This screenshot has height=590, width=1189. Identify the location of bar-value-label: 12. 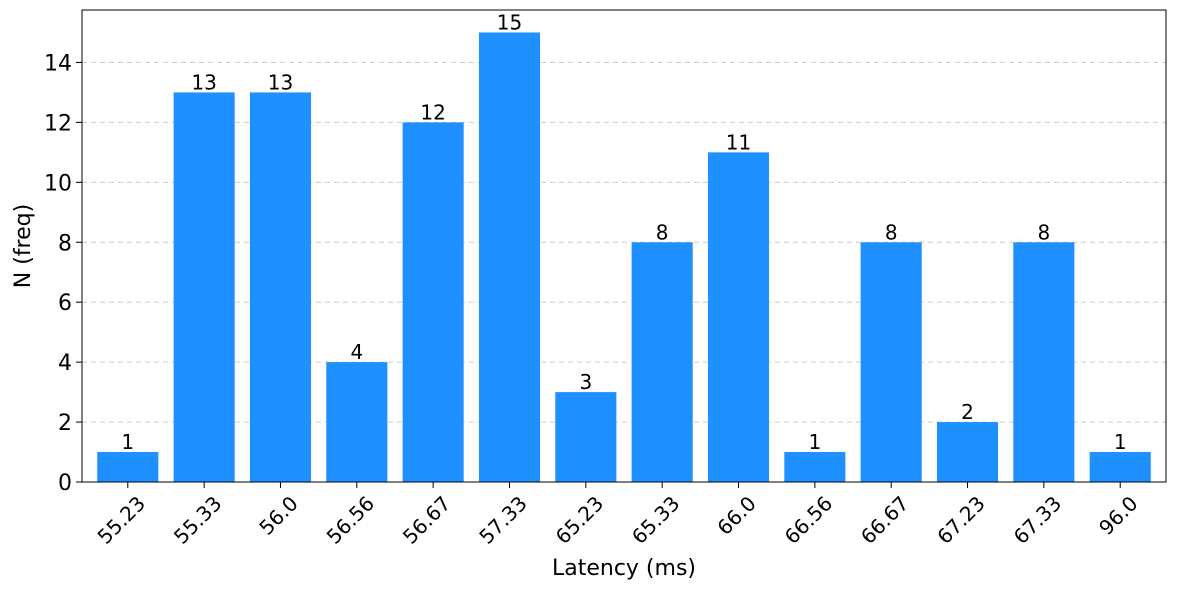
(432, 112).